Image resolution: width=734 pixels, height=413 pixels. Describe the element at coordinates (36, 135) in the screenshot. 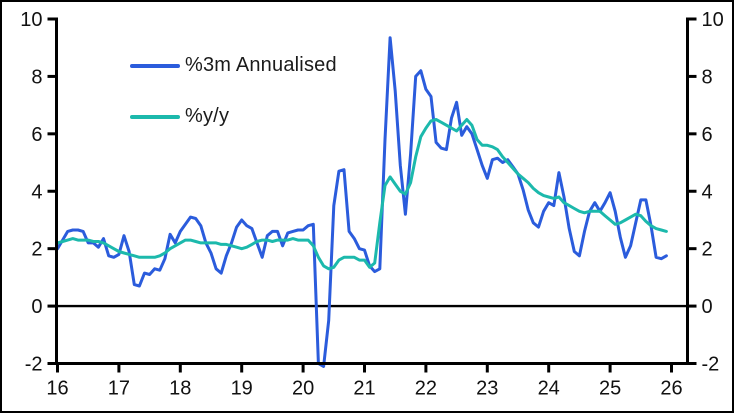

I see `left-y-tick-label: 6` at that location.